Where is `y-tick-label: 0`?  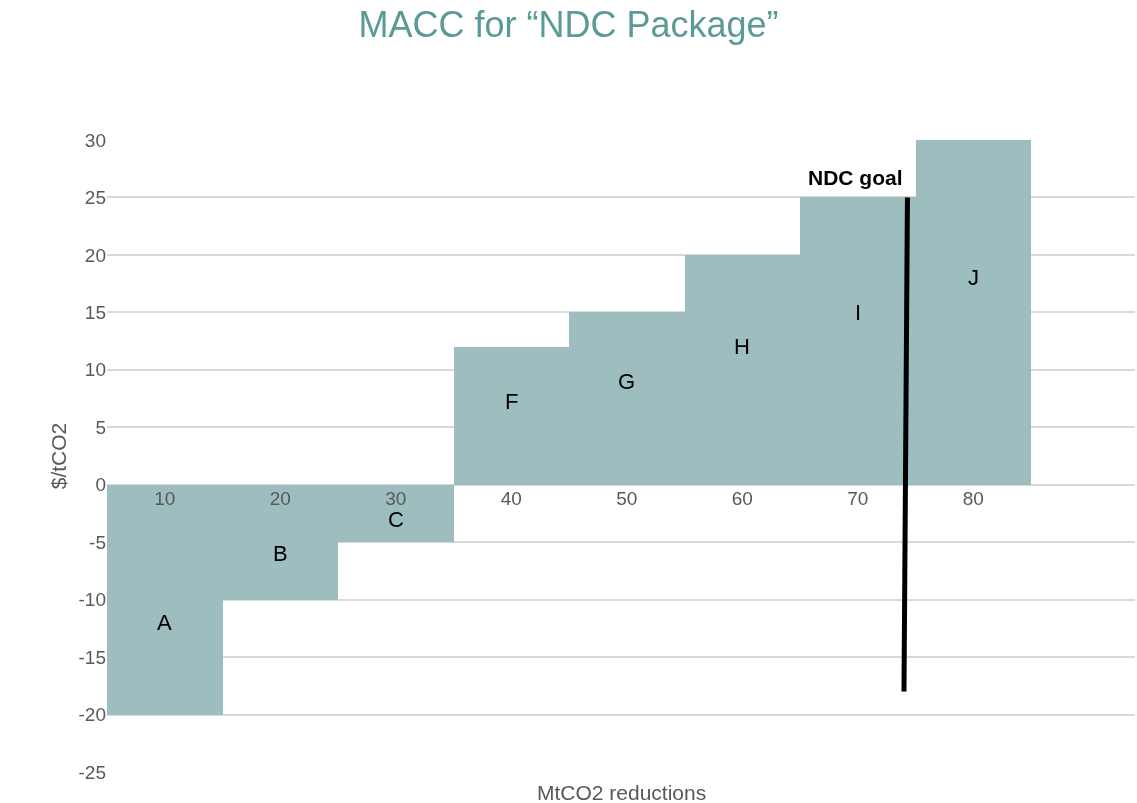 y-tick-label: 0 is located at coordinates (100, 485).